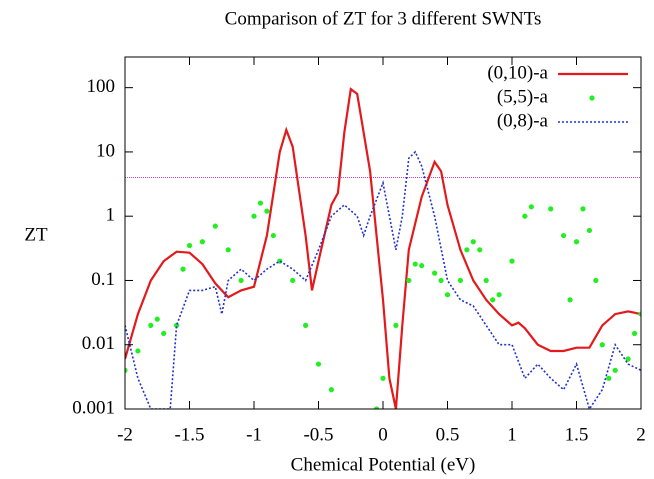 This screenshot has width=654, height=479. I want to click on y-tick-label: 0.001, so click(93, 407).